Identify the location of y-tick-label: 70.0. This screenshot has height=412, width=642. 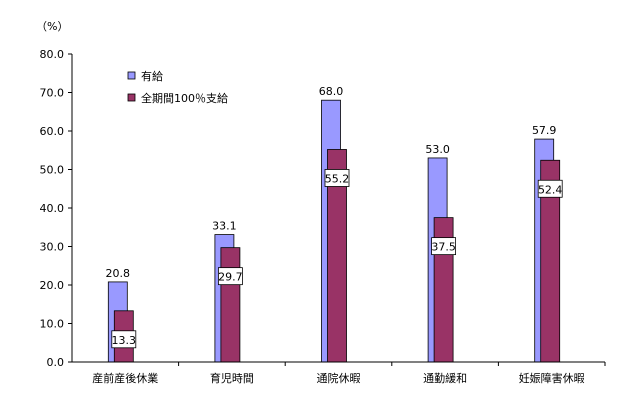
(52, 93).